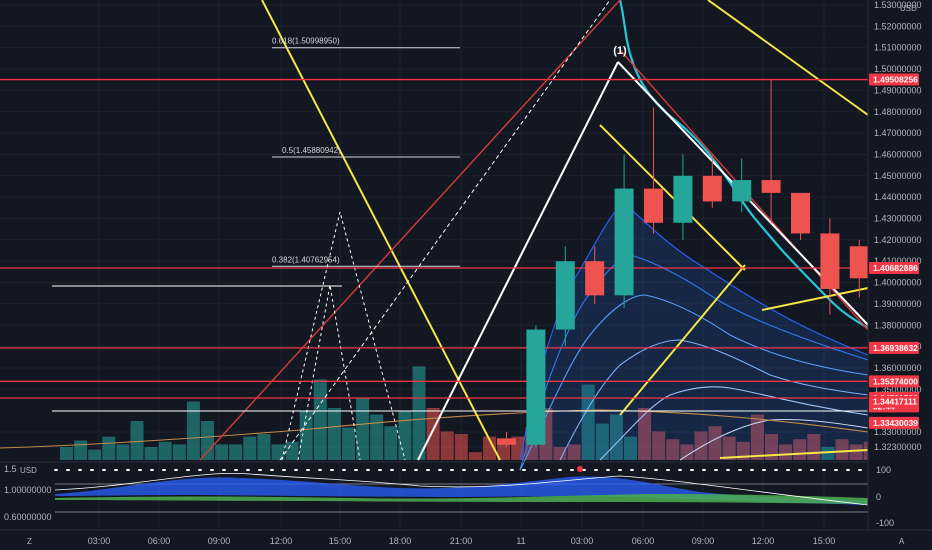  Describe the element at coordinates (898, 133) in the screenshot. I see `price-tick-6: 1.47000000` at that location.